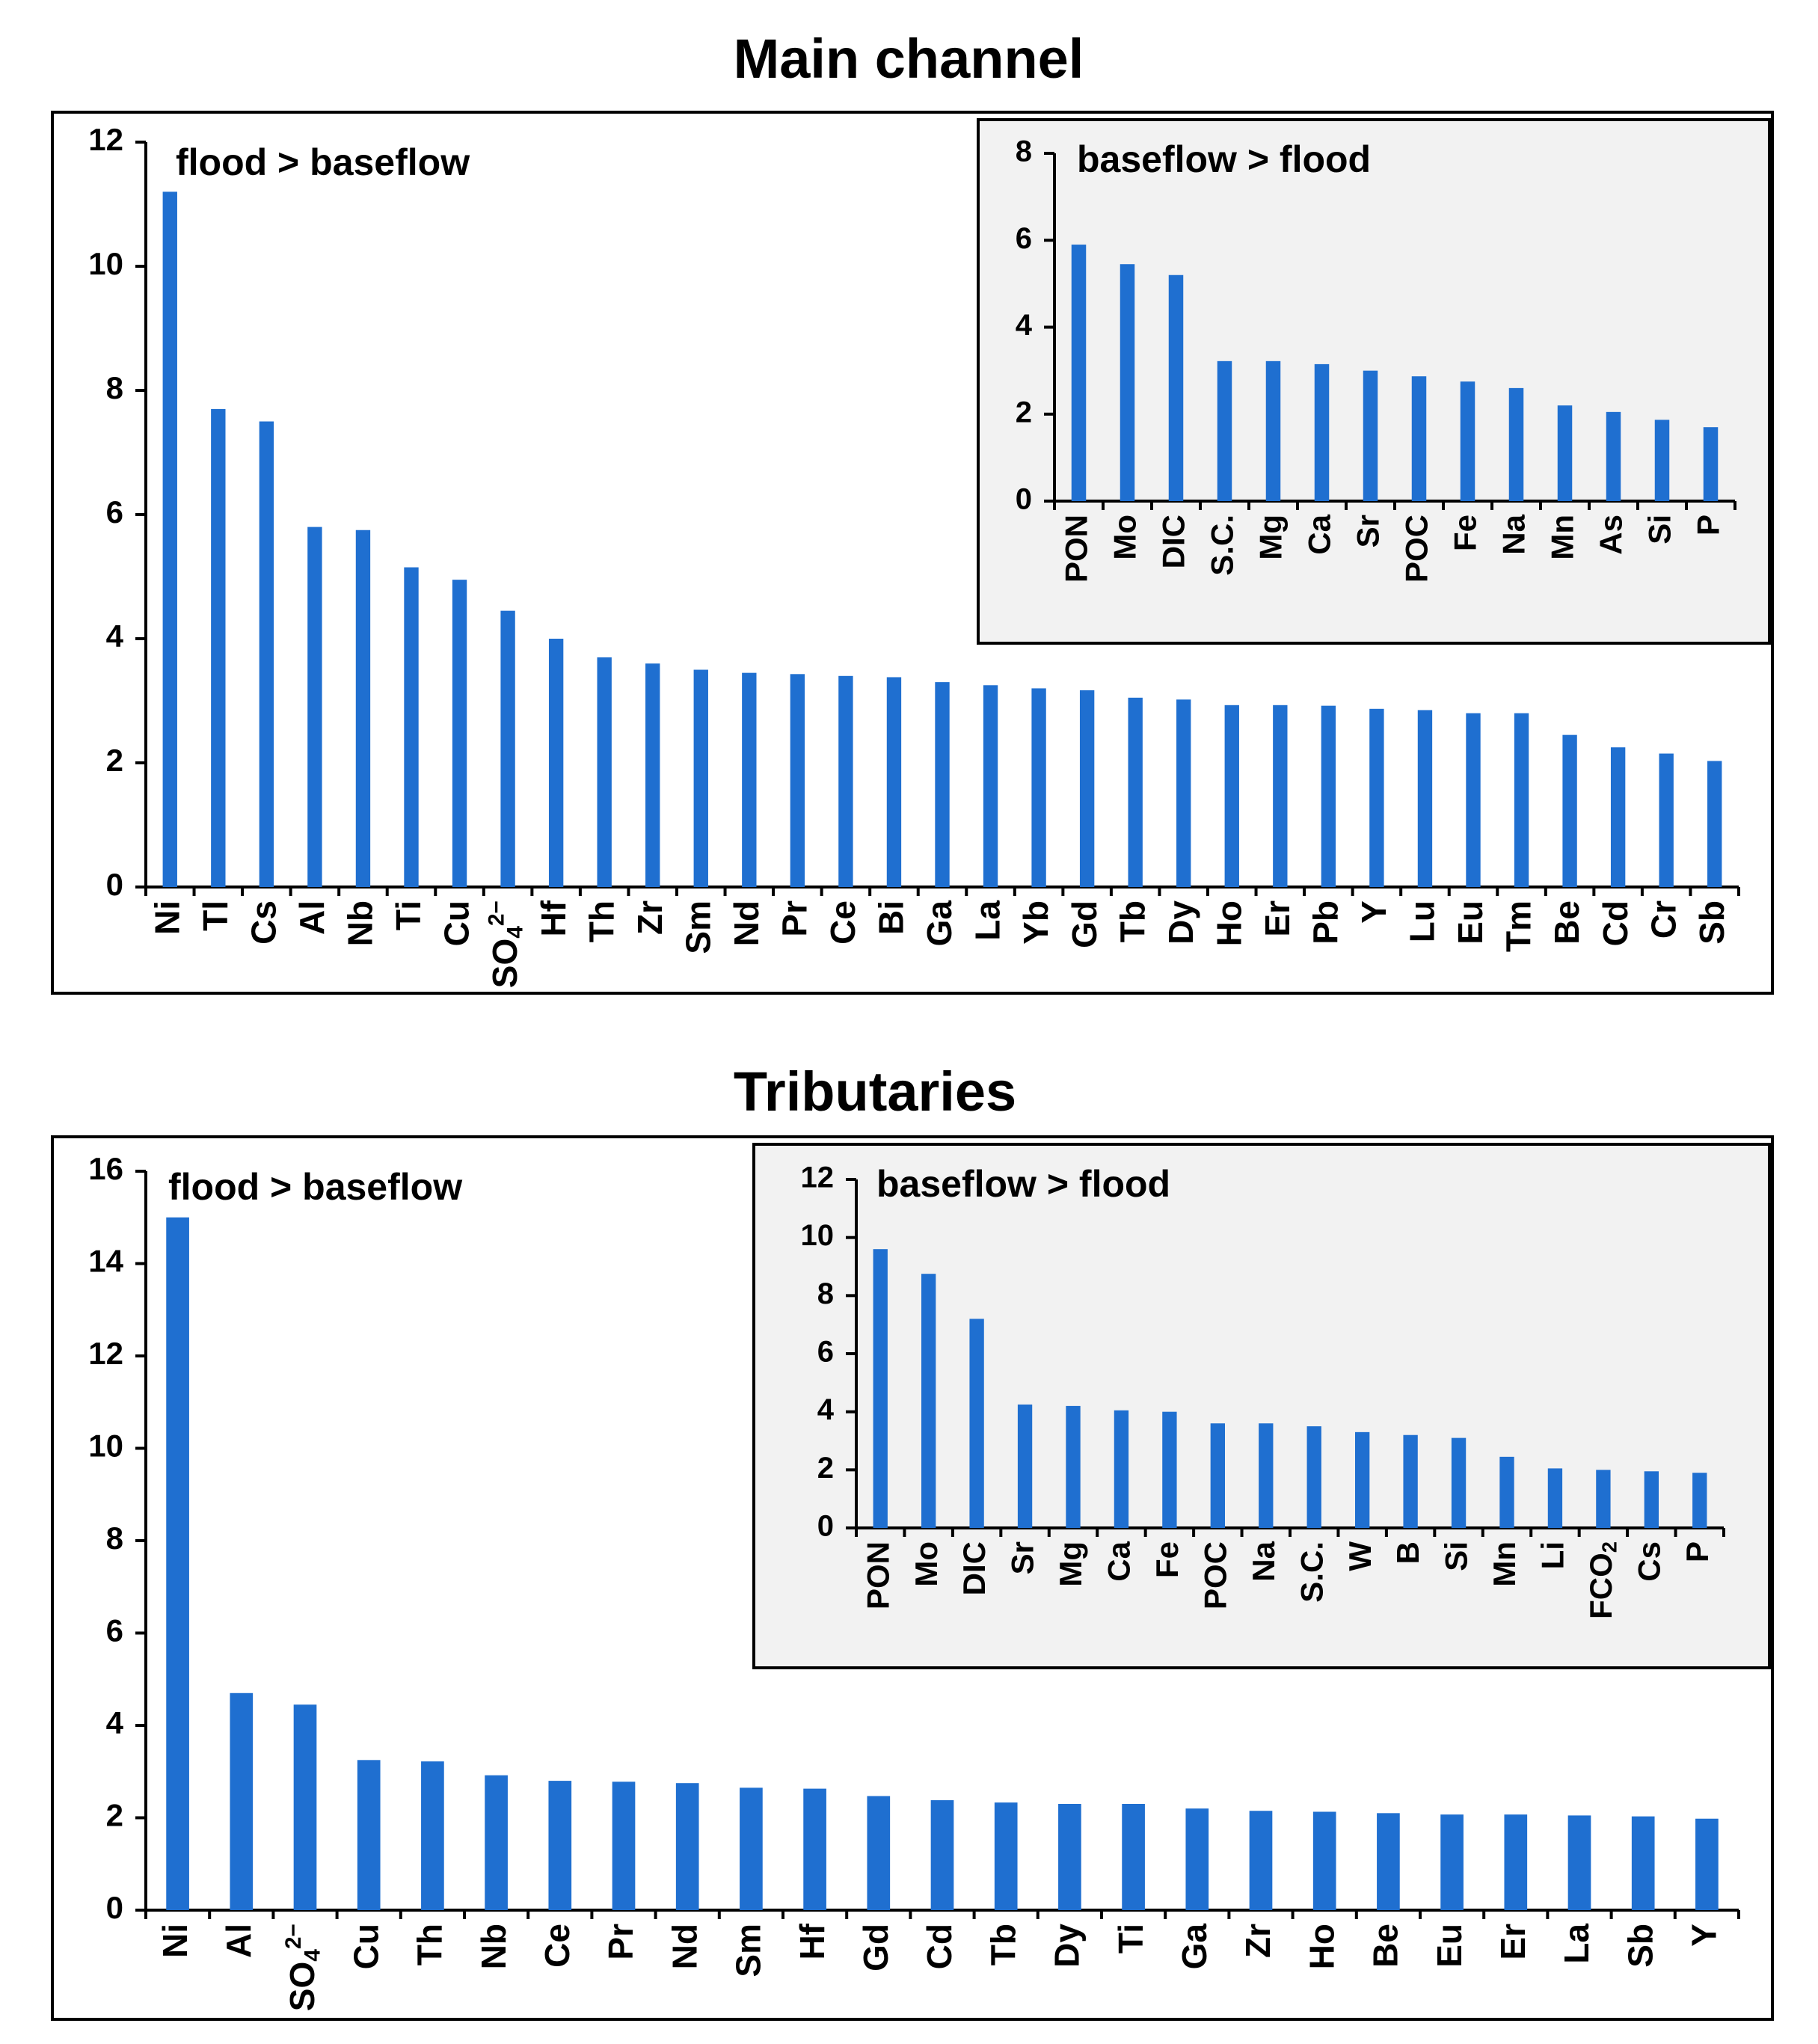  Describe the element at coordinates (1197, 1859) in the screenshot. I see `panel2-bar-ga` at that location.